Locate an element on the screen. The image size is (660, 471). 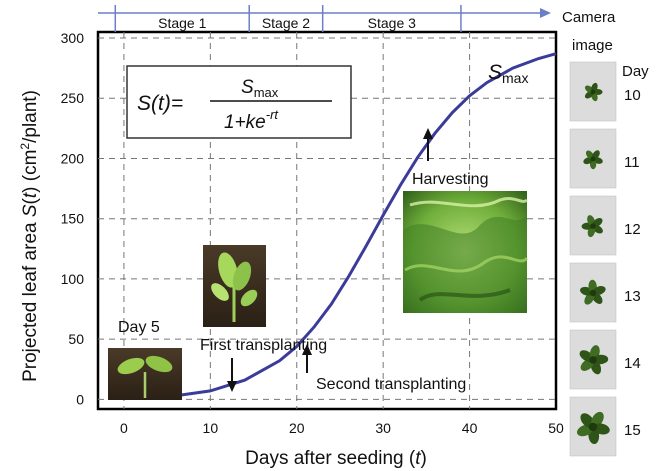
x-tick-label: 0 is located at coordinates (124, 428).